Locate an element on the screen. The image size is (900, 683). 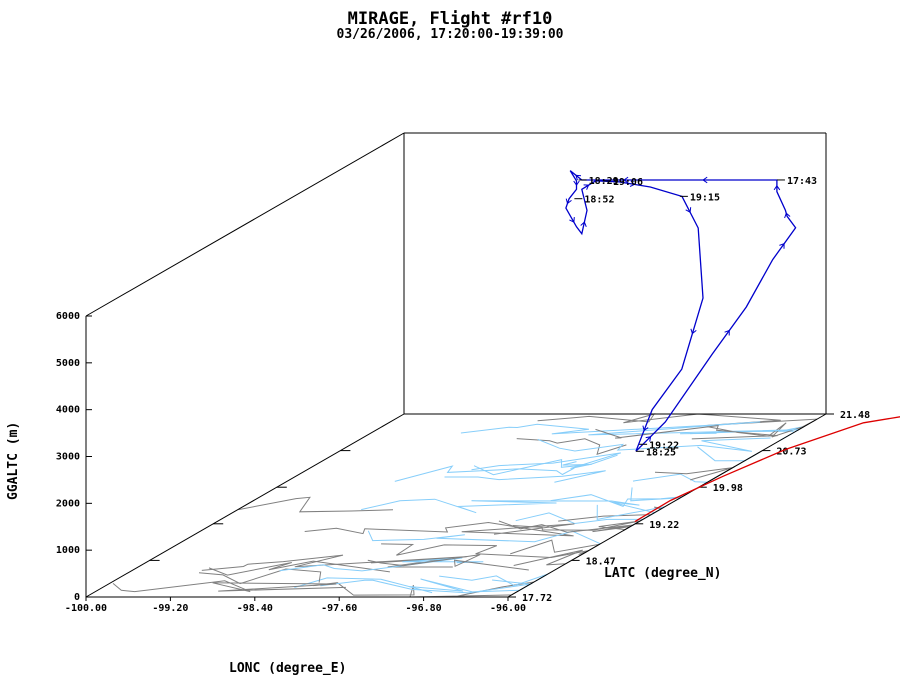
x-tick-label: -99.20 is located at coordinates (170, 608).